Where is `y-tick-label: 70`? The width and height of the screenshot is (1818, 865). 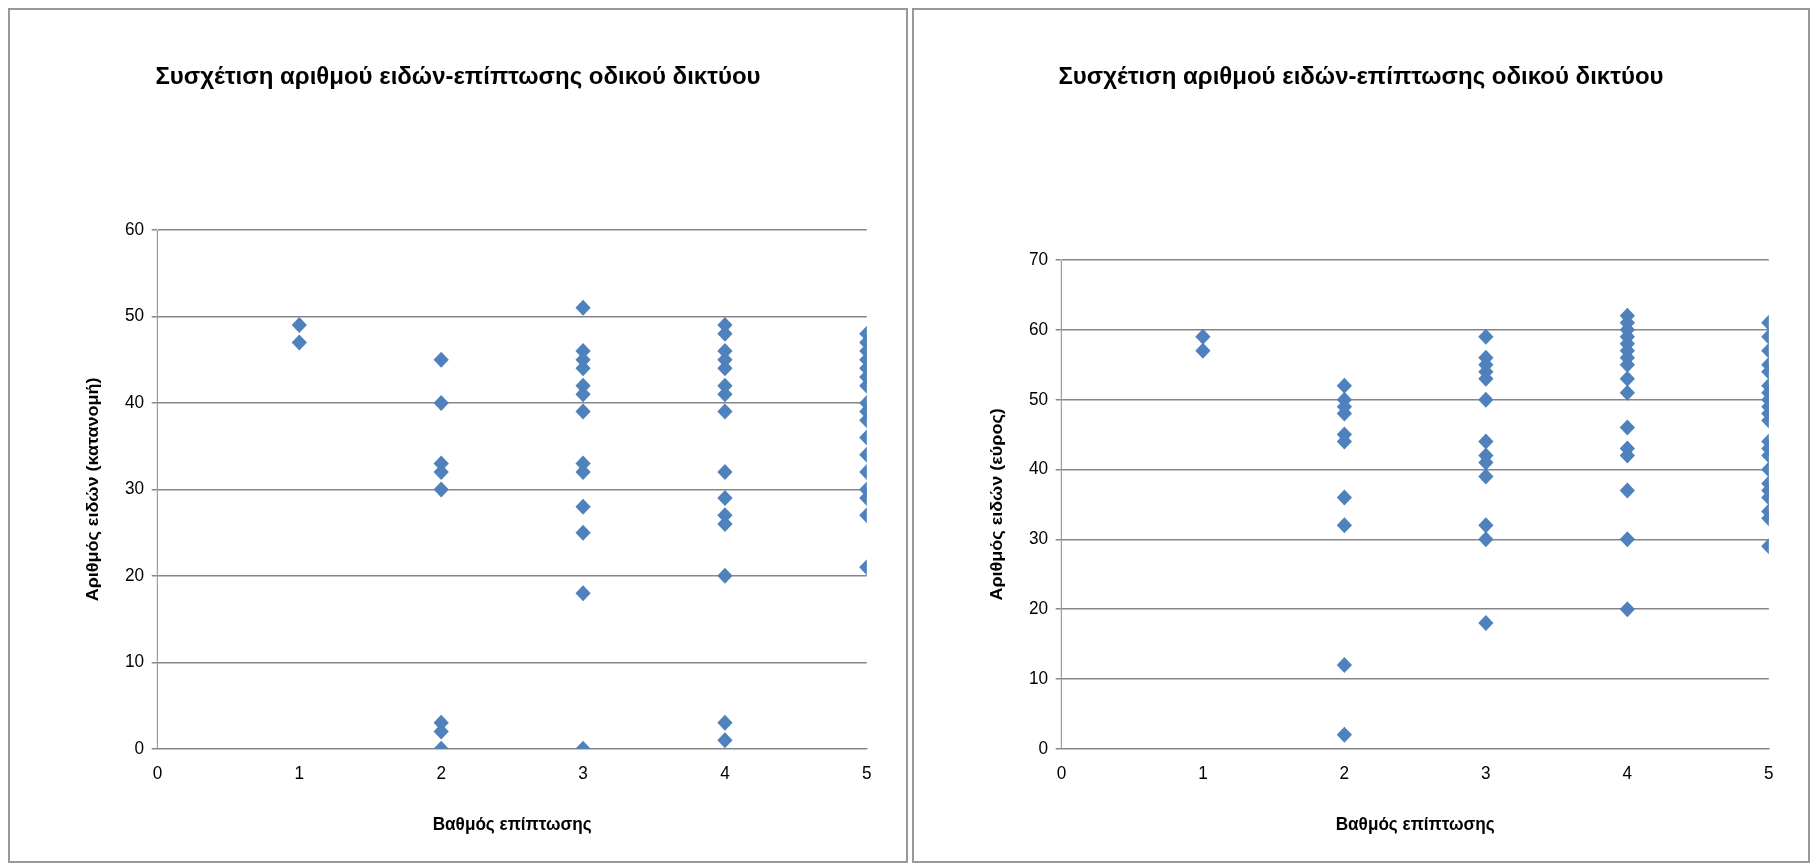 y-tick-label: 70 is located at coordinates (1038, 259).